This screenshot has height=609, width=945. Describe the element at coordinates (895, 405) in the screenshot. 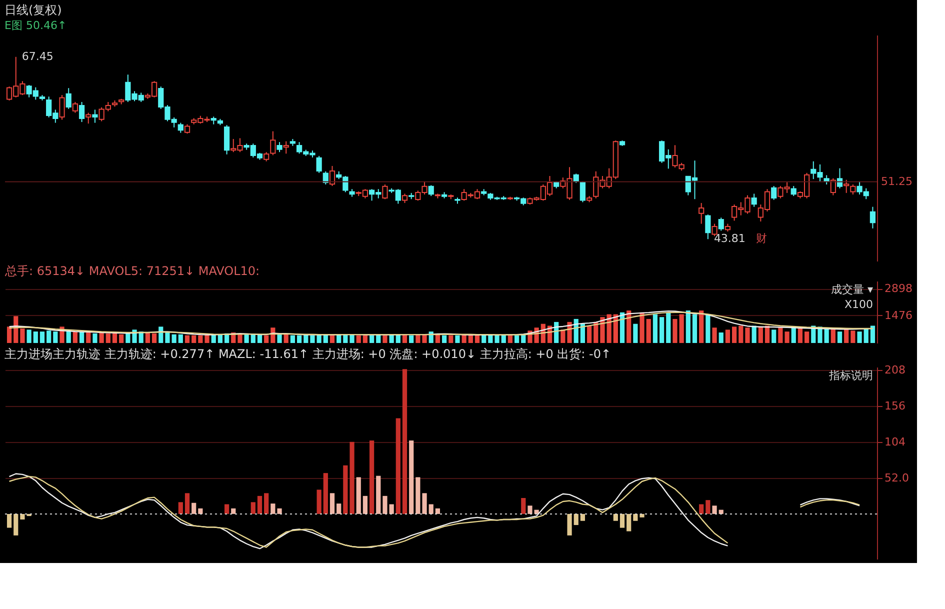

I see `y-tick-label: 156` at that location.